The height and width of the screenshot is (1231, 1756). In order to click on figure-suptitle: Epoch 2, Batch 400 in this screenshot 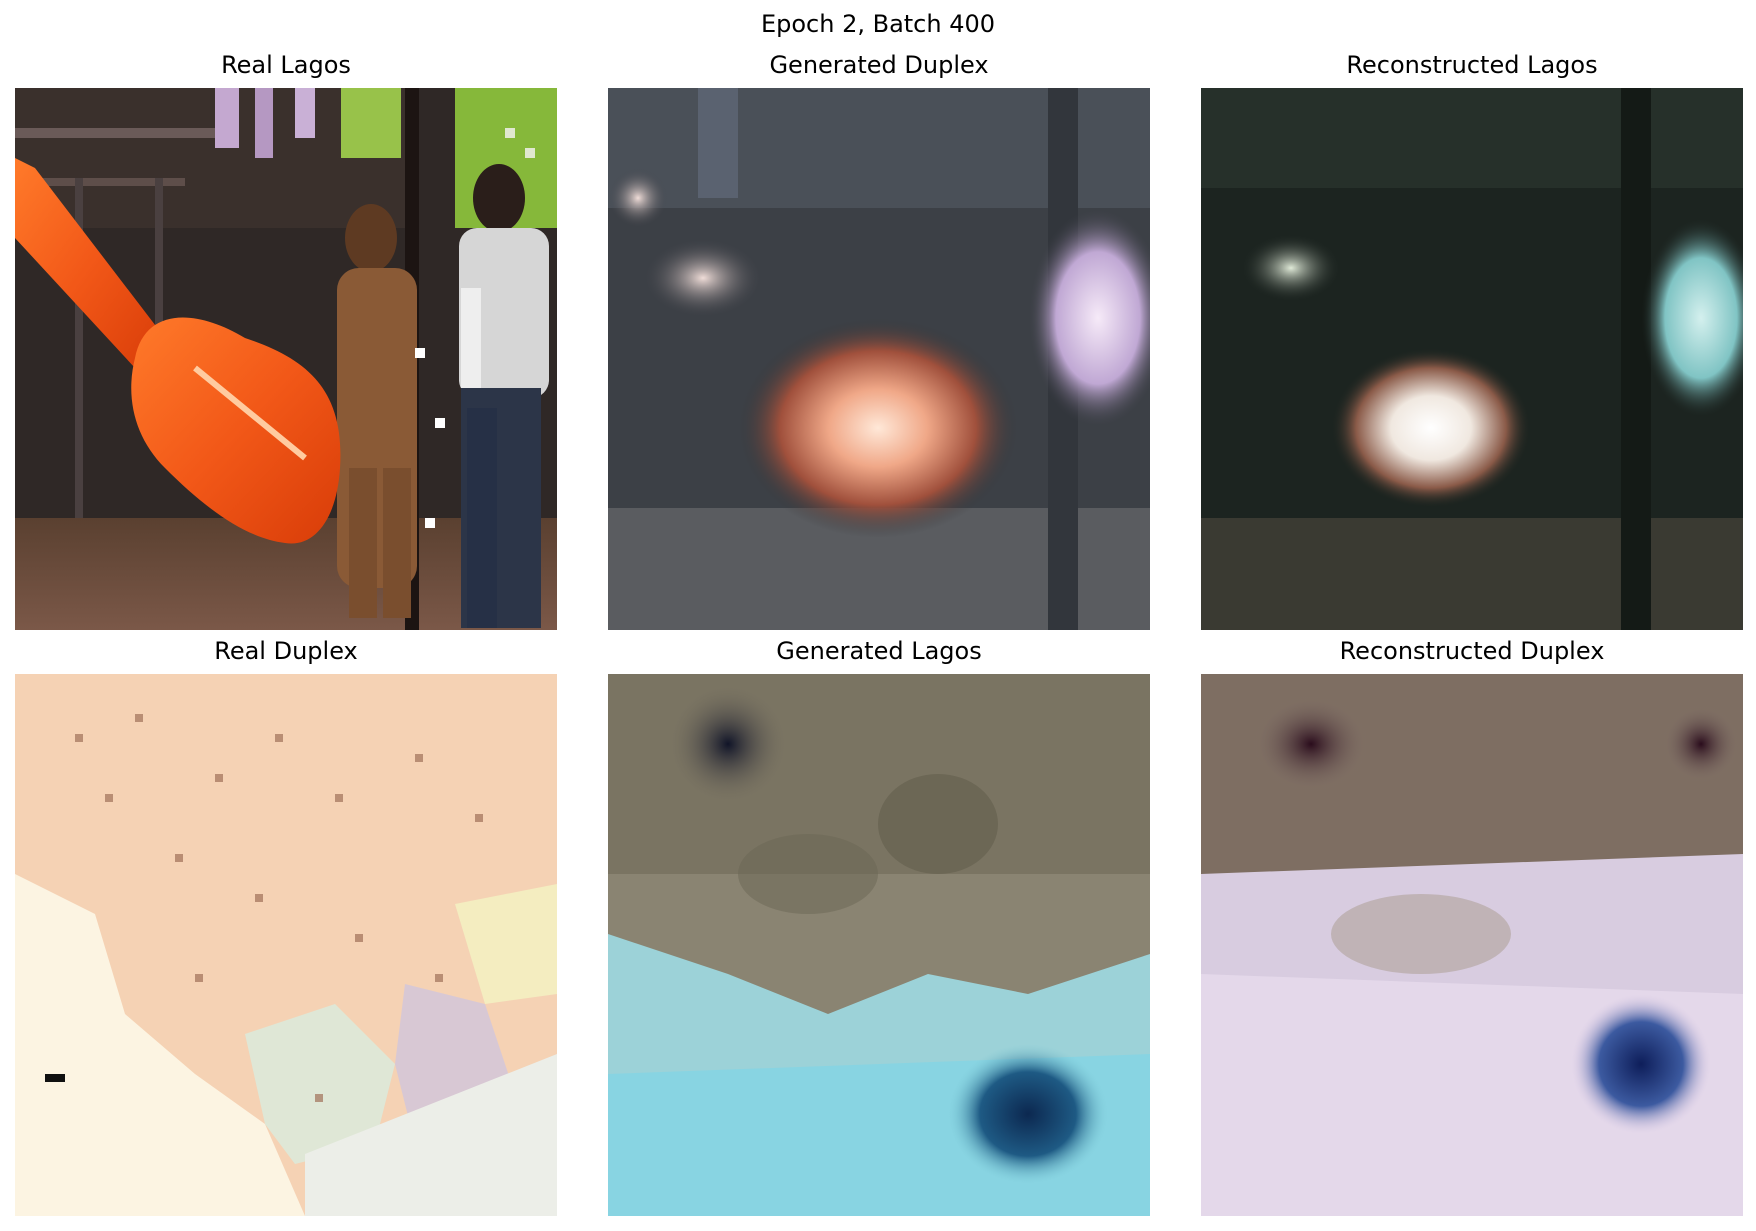, I will do `click(878, 24)`.